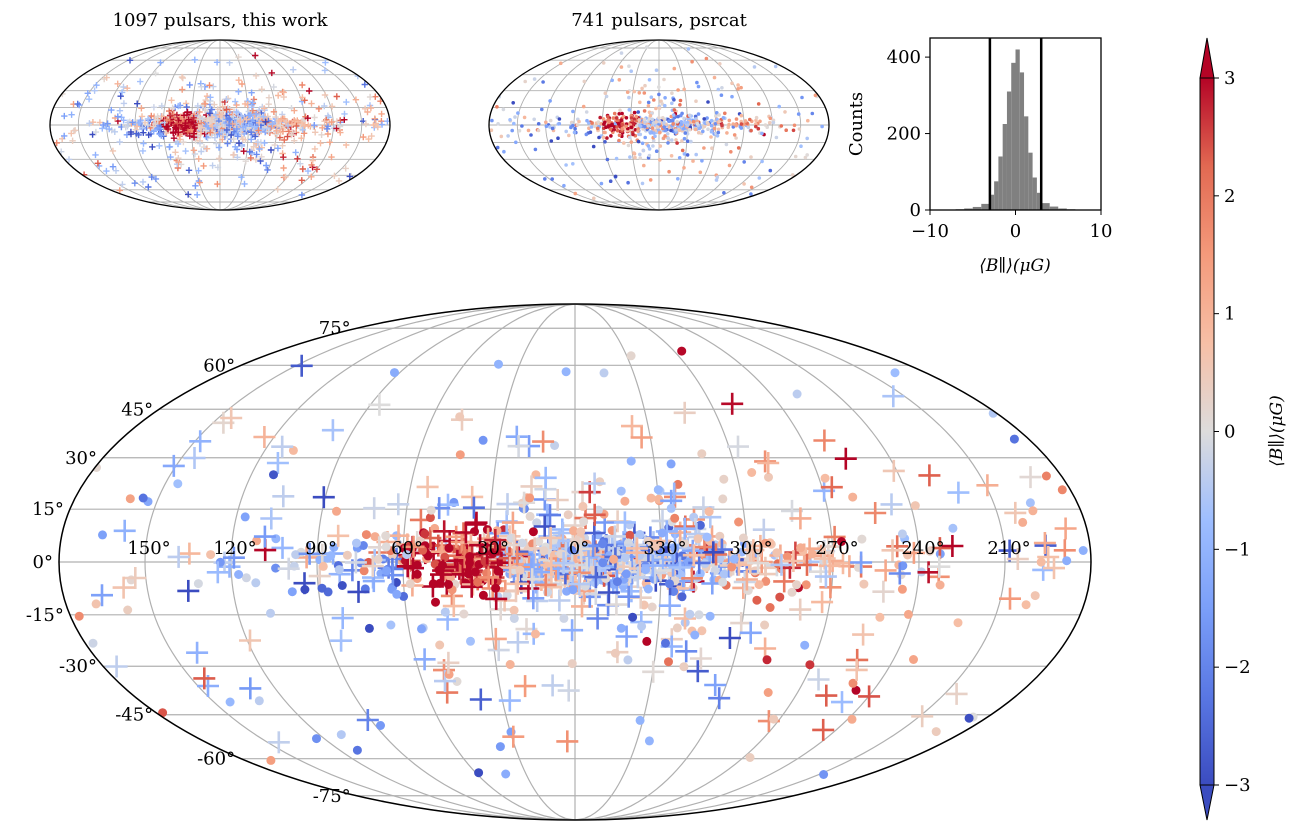 The image size is (1300, 825). I want to click on mollweide-map-this-work: 1097 pulsars, this work, so click(220, 110).